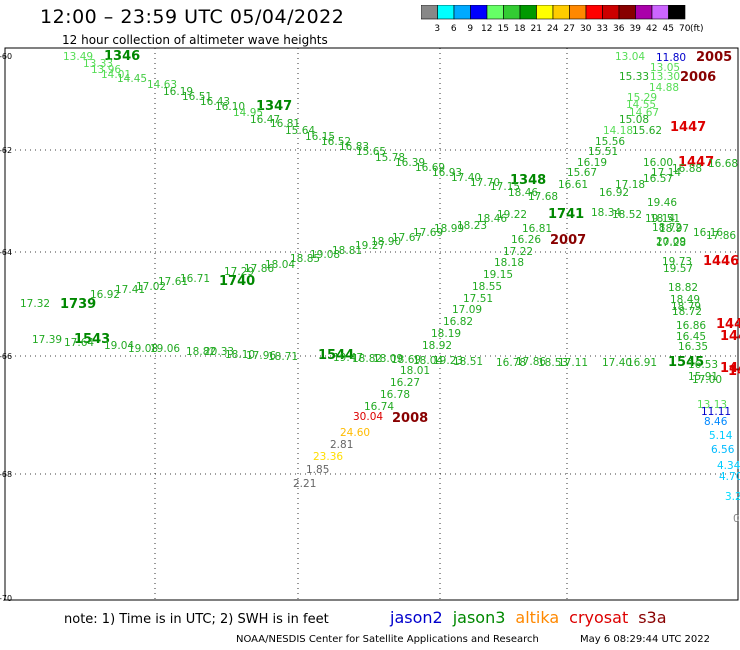 This screenshot has height=650, width=740. What do you see at coordinates (265, 120) in the screenshot?
I see `wave-height-value: 16.47` at bounding box center [265, 120].